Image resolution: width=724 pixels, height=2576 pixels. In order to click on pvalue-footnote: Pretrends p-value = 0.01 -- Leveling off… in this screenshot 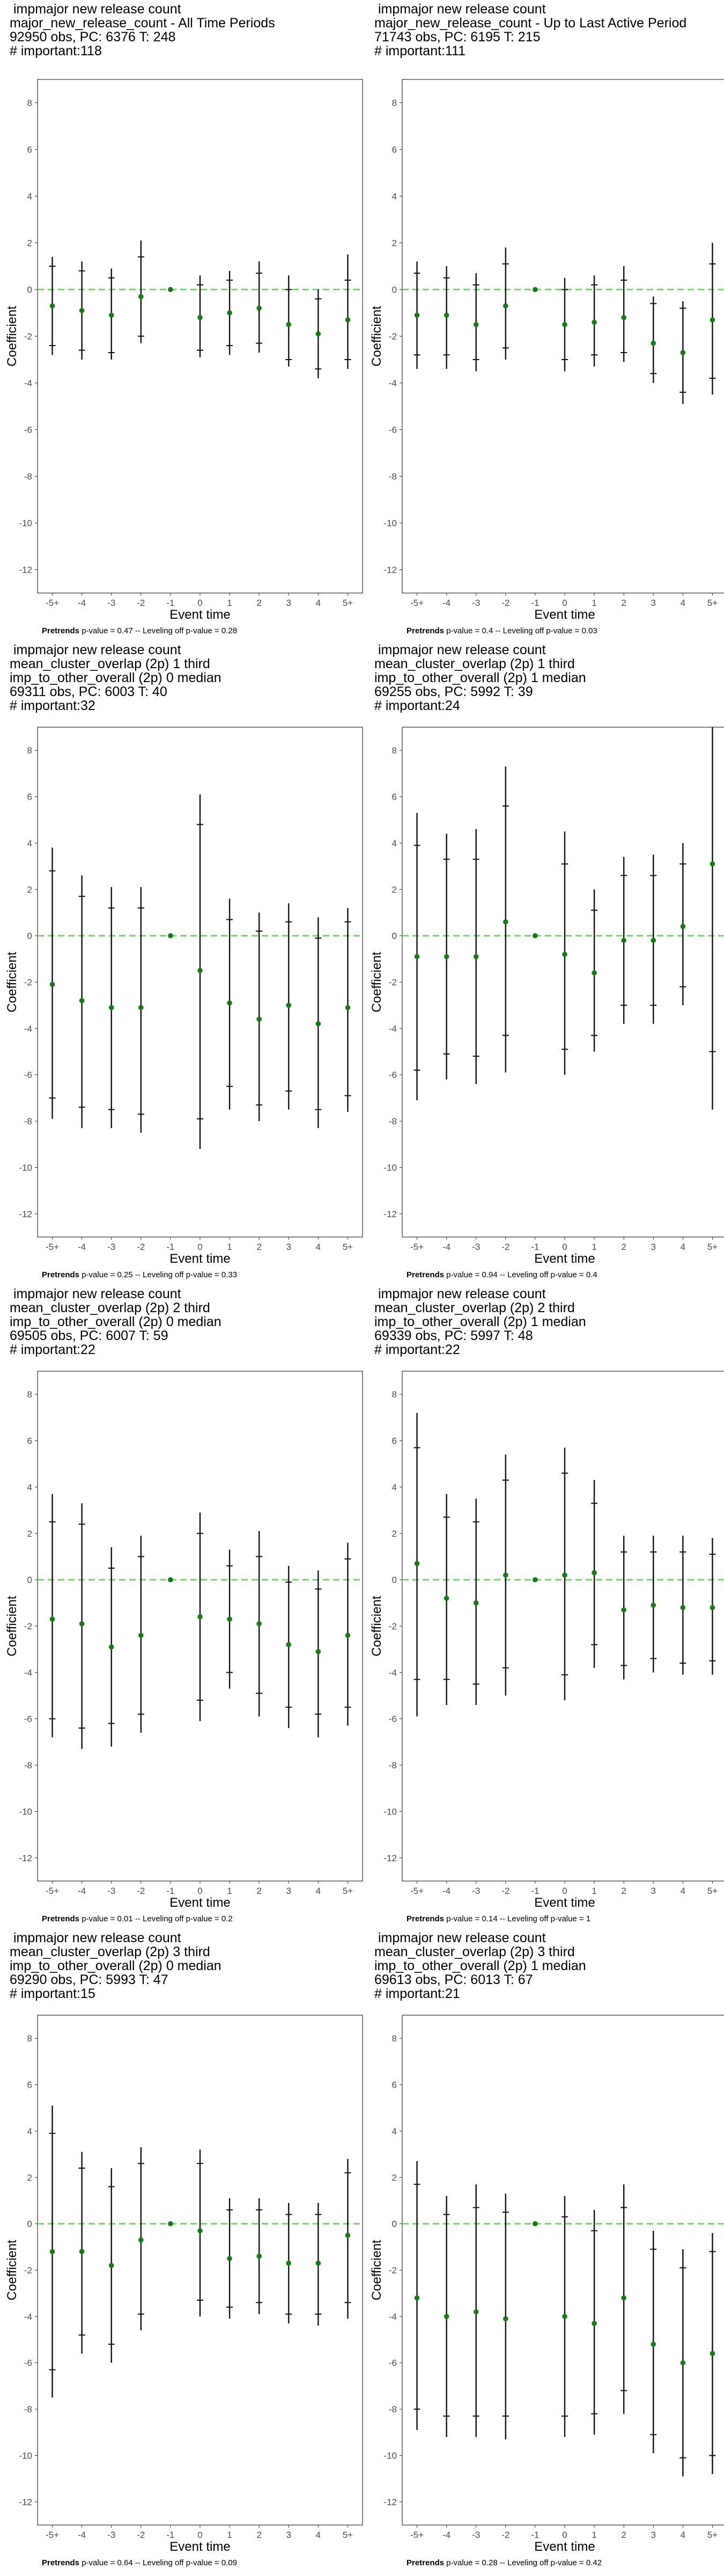, I will do `click(137, 1918)`.